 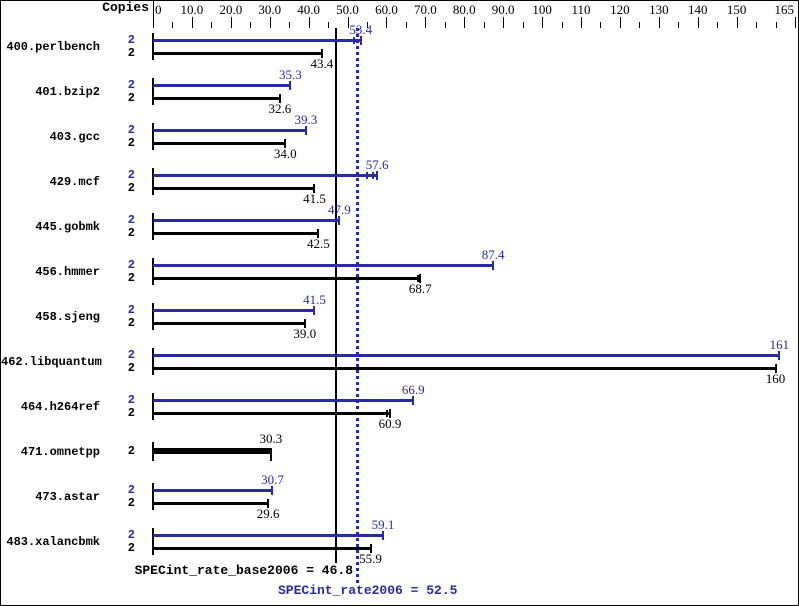 I want to click on axis-tick-label: 90.0, so click(x=503, y=9).